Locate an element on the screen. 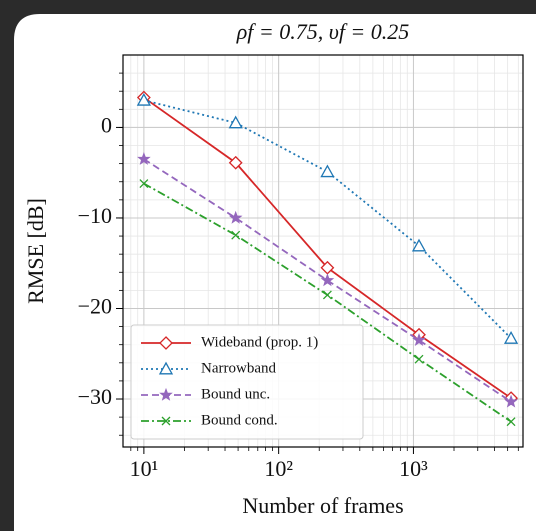  x-tick-label: 10² is located at coordinates (278, 468).